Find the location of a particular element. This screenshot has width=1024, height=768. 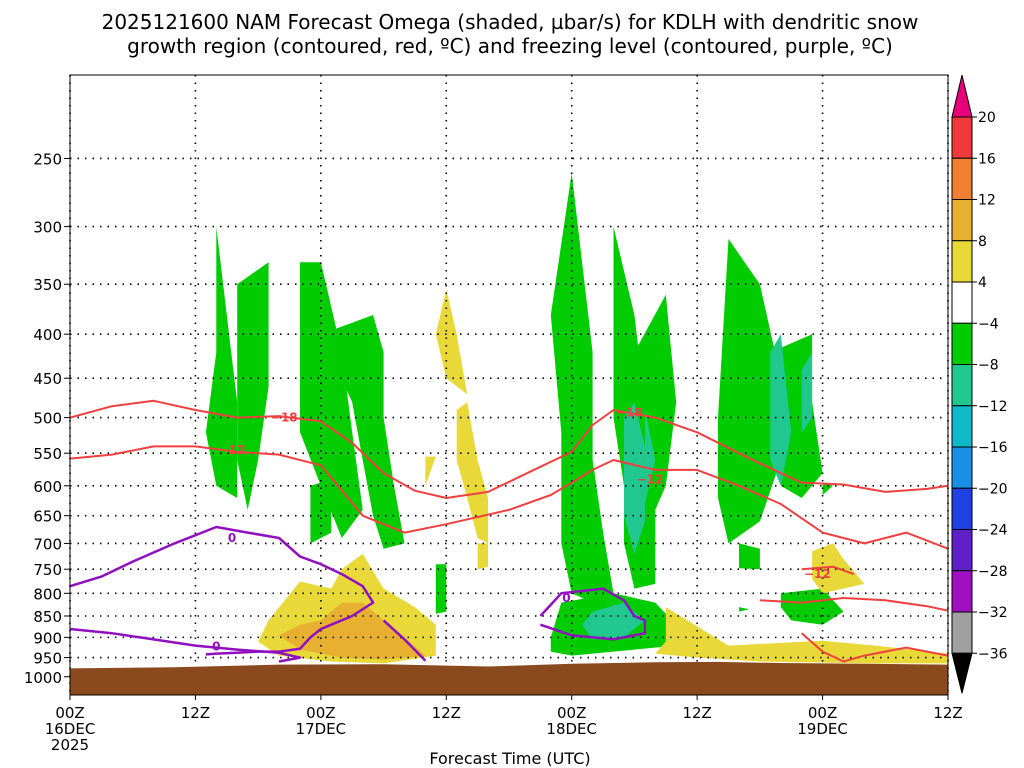

colorbar-label: −12 is located at coordinates (993, 407).